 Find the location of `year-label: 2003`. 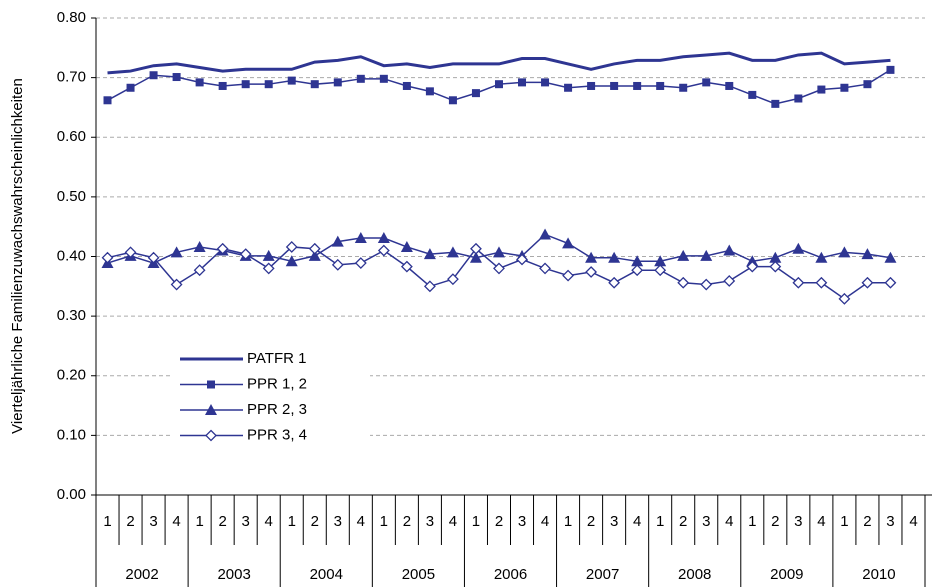

year-label: 2003 is located at coordinates (233, 574).